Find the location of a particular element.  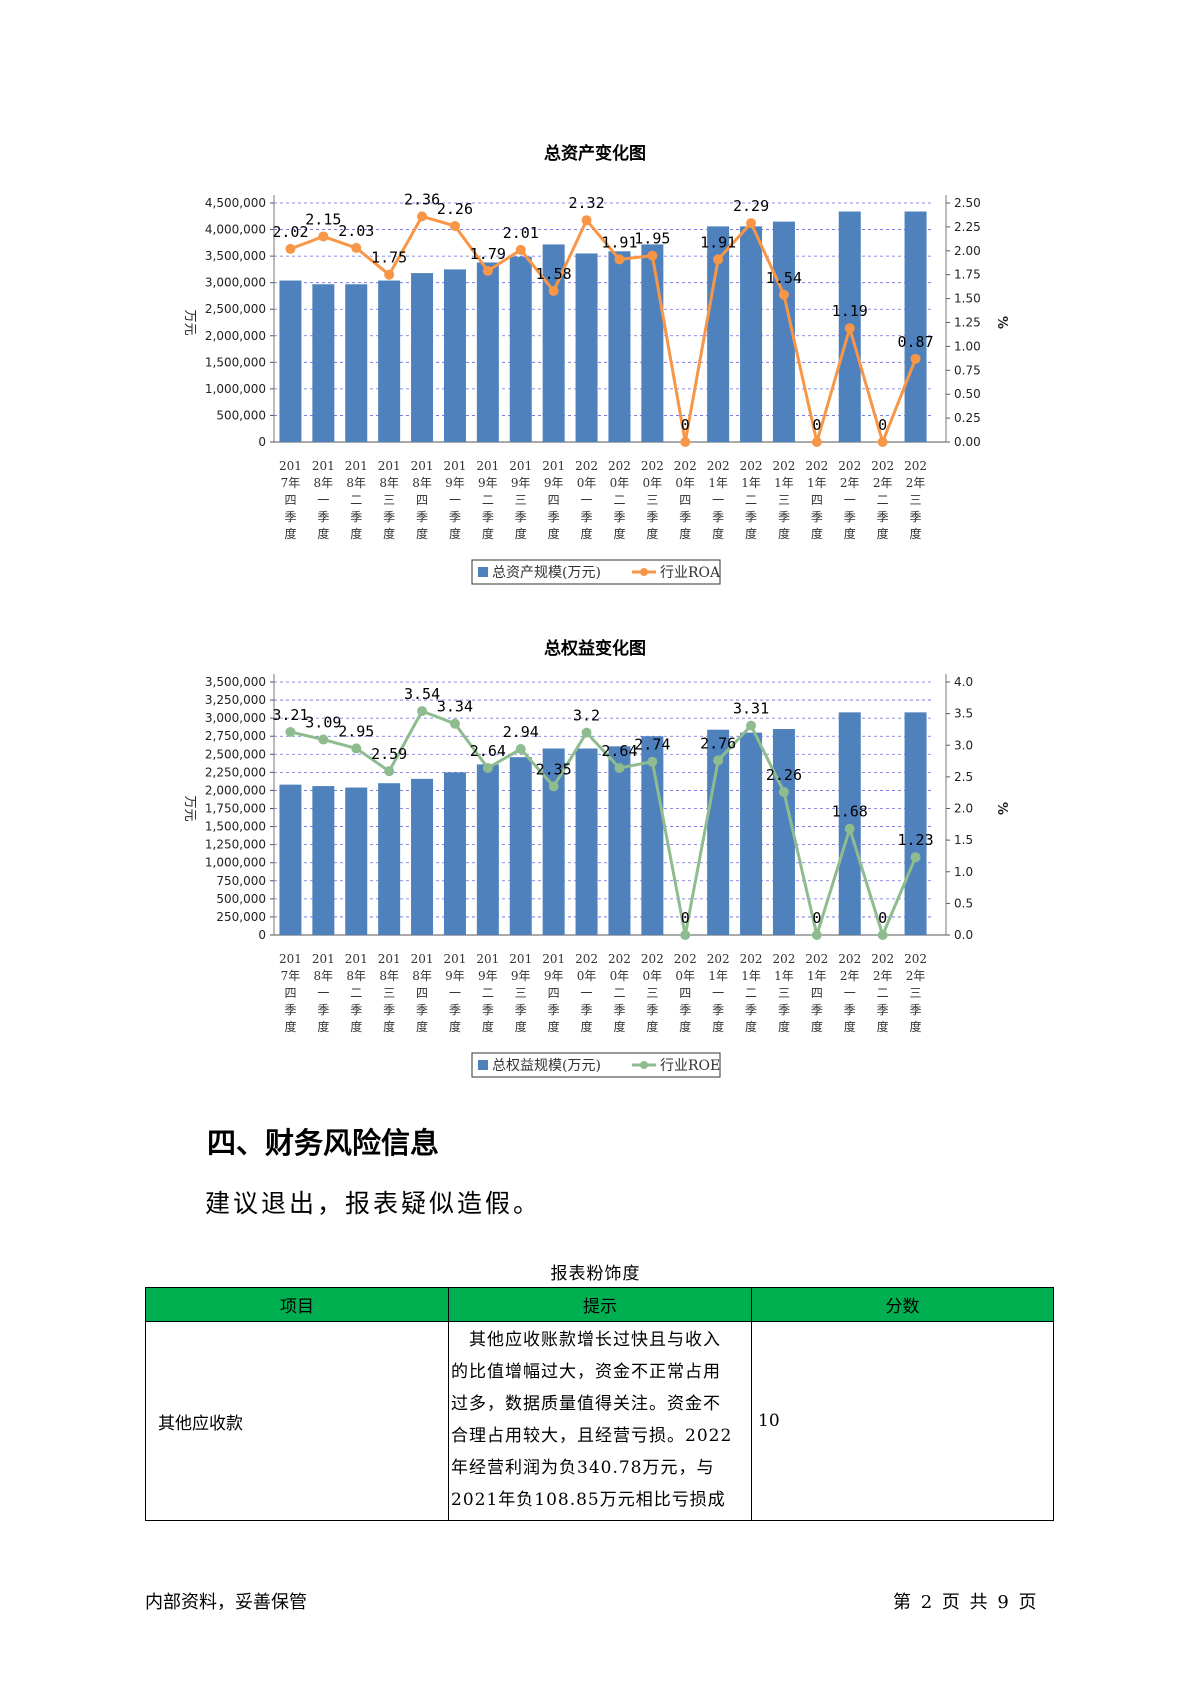

hint-line: 2021年负108.85万元相比亏损成 is located at coordinates (588, 1500).